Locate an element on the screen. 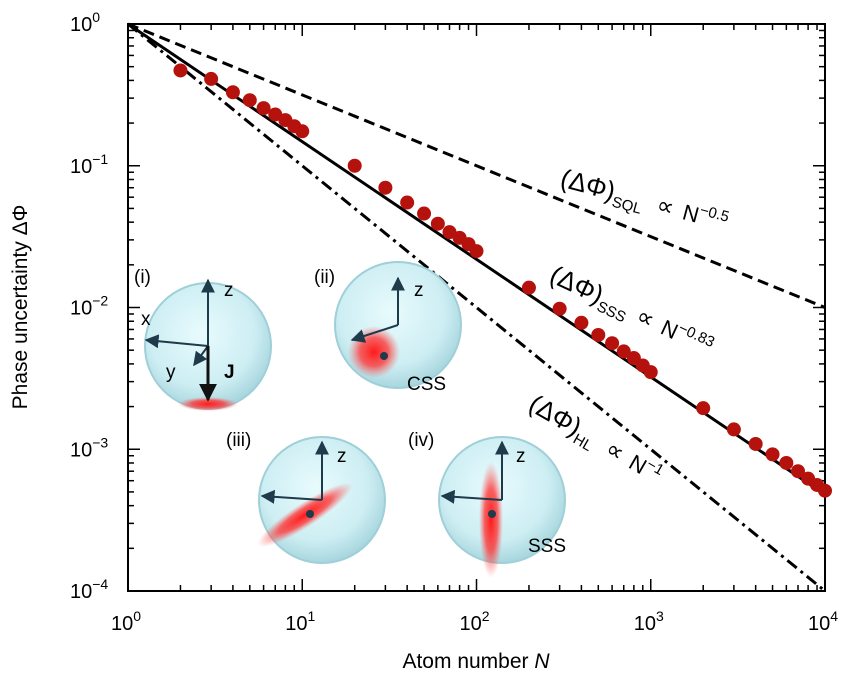  svg-text:(ΔΦ)SQL∝N−0.5: (ΔΦ)SQL ∝ N−0.5 is located at coordinates (643, 201).